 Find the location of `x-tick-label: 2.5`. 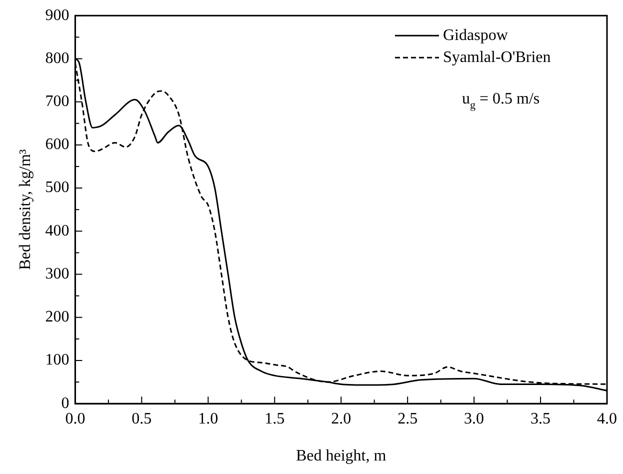

x-tick-label: 2.5 is located at coordinates (408, 419).